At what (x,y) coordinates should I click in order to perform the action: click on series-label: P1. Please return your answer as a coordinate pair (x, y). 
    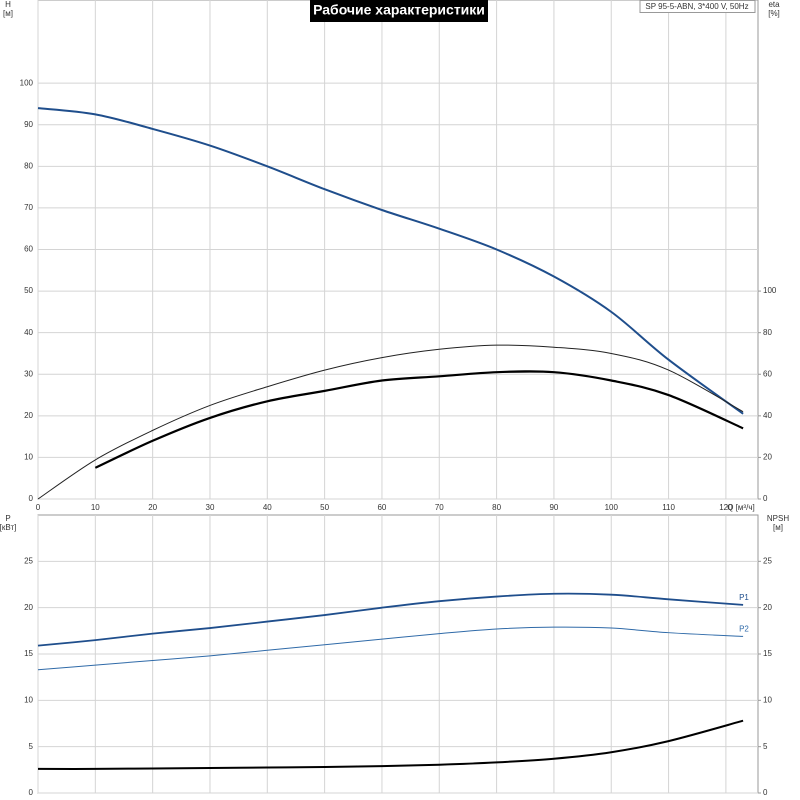
    Looking at the image, I should click on (744, 597).